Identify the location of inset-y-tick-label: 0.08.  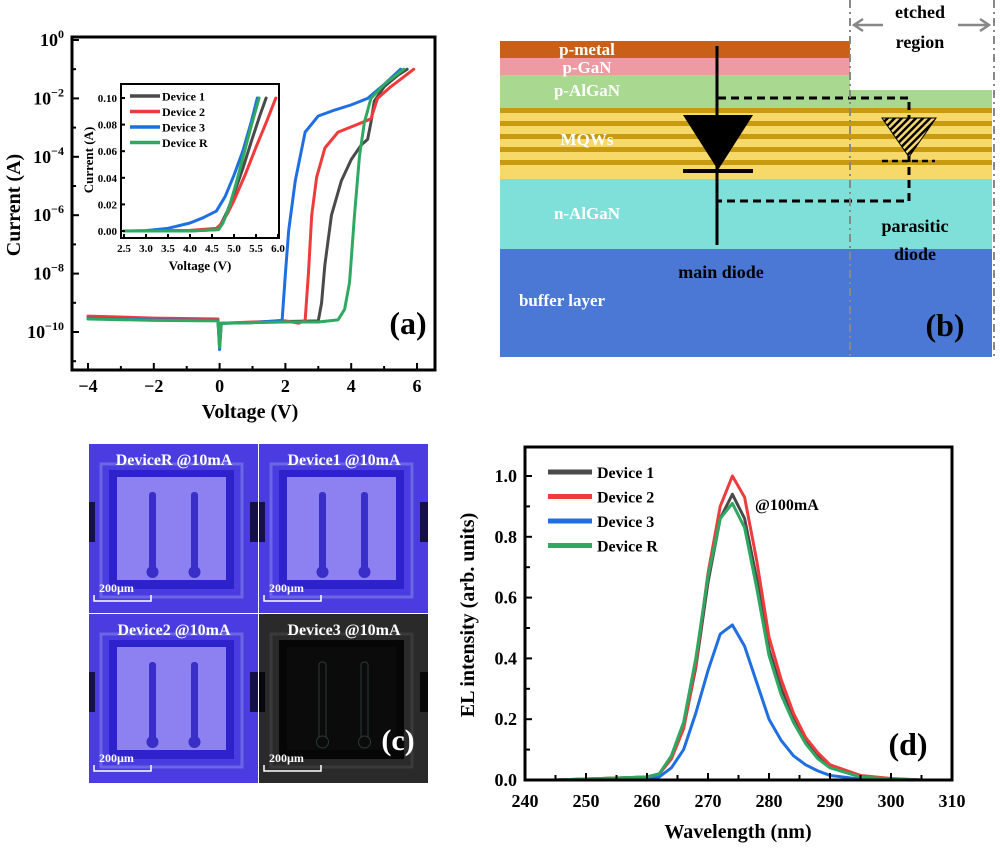
(108, 126).